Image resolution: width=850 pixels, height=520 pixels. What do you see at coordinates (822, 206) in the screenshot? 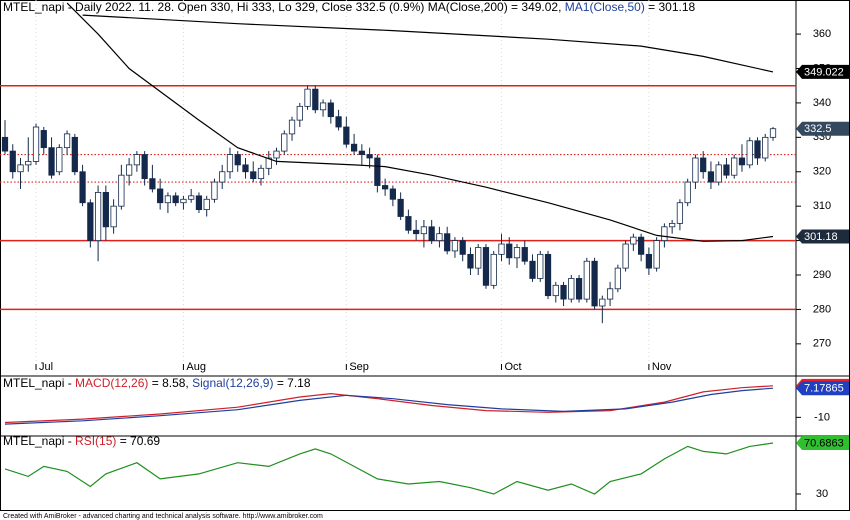
I see `y-tick-label: 310` at bounding box center [822, 206].